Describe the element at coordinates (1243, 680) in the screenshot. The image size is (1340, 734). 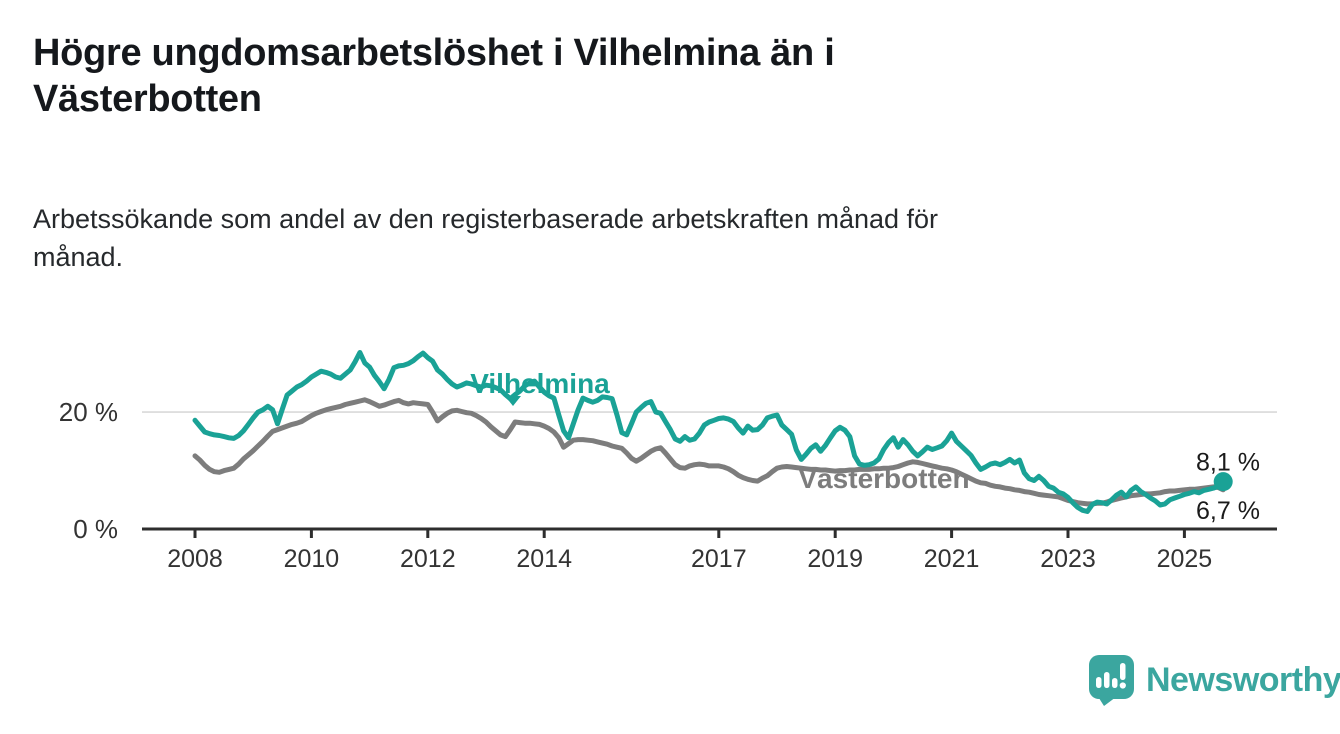
I see `brand-name: Newsworthy` at that location.